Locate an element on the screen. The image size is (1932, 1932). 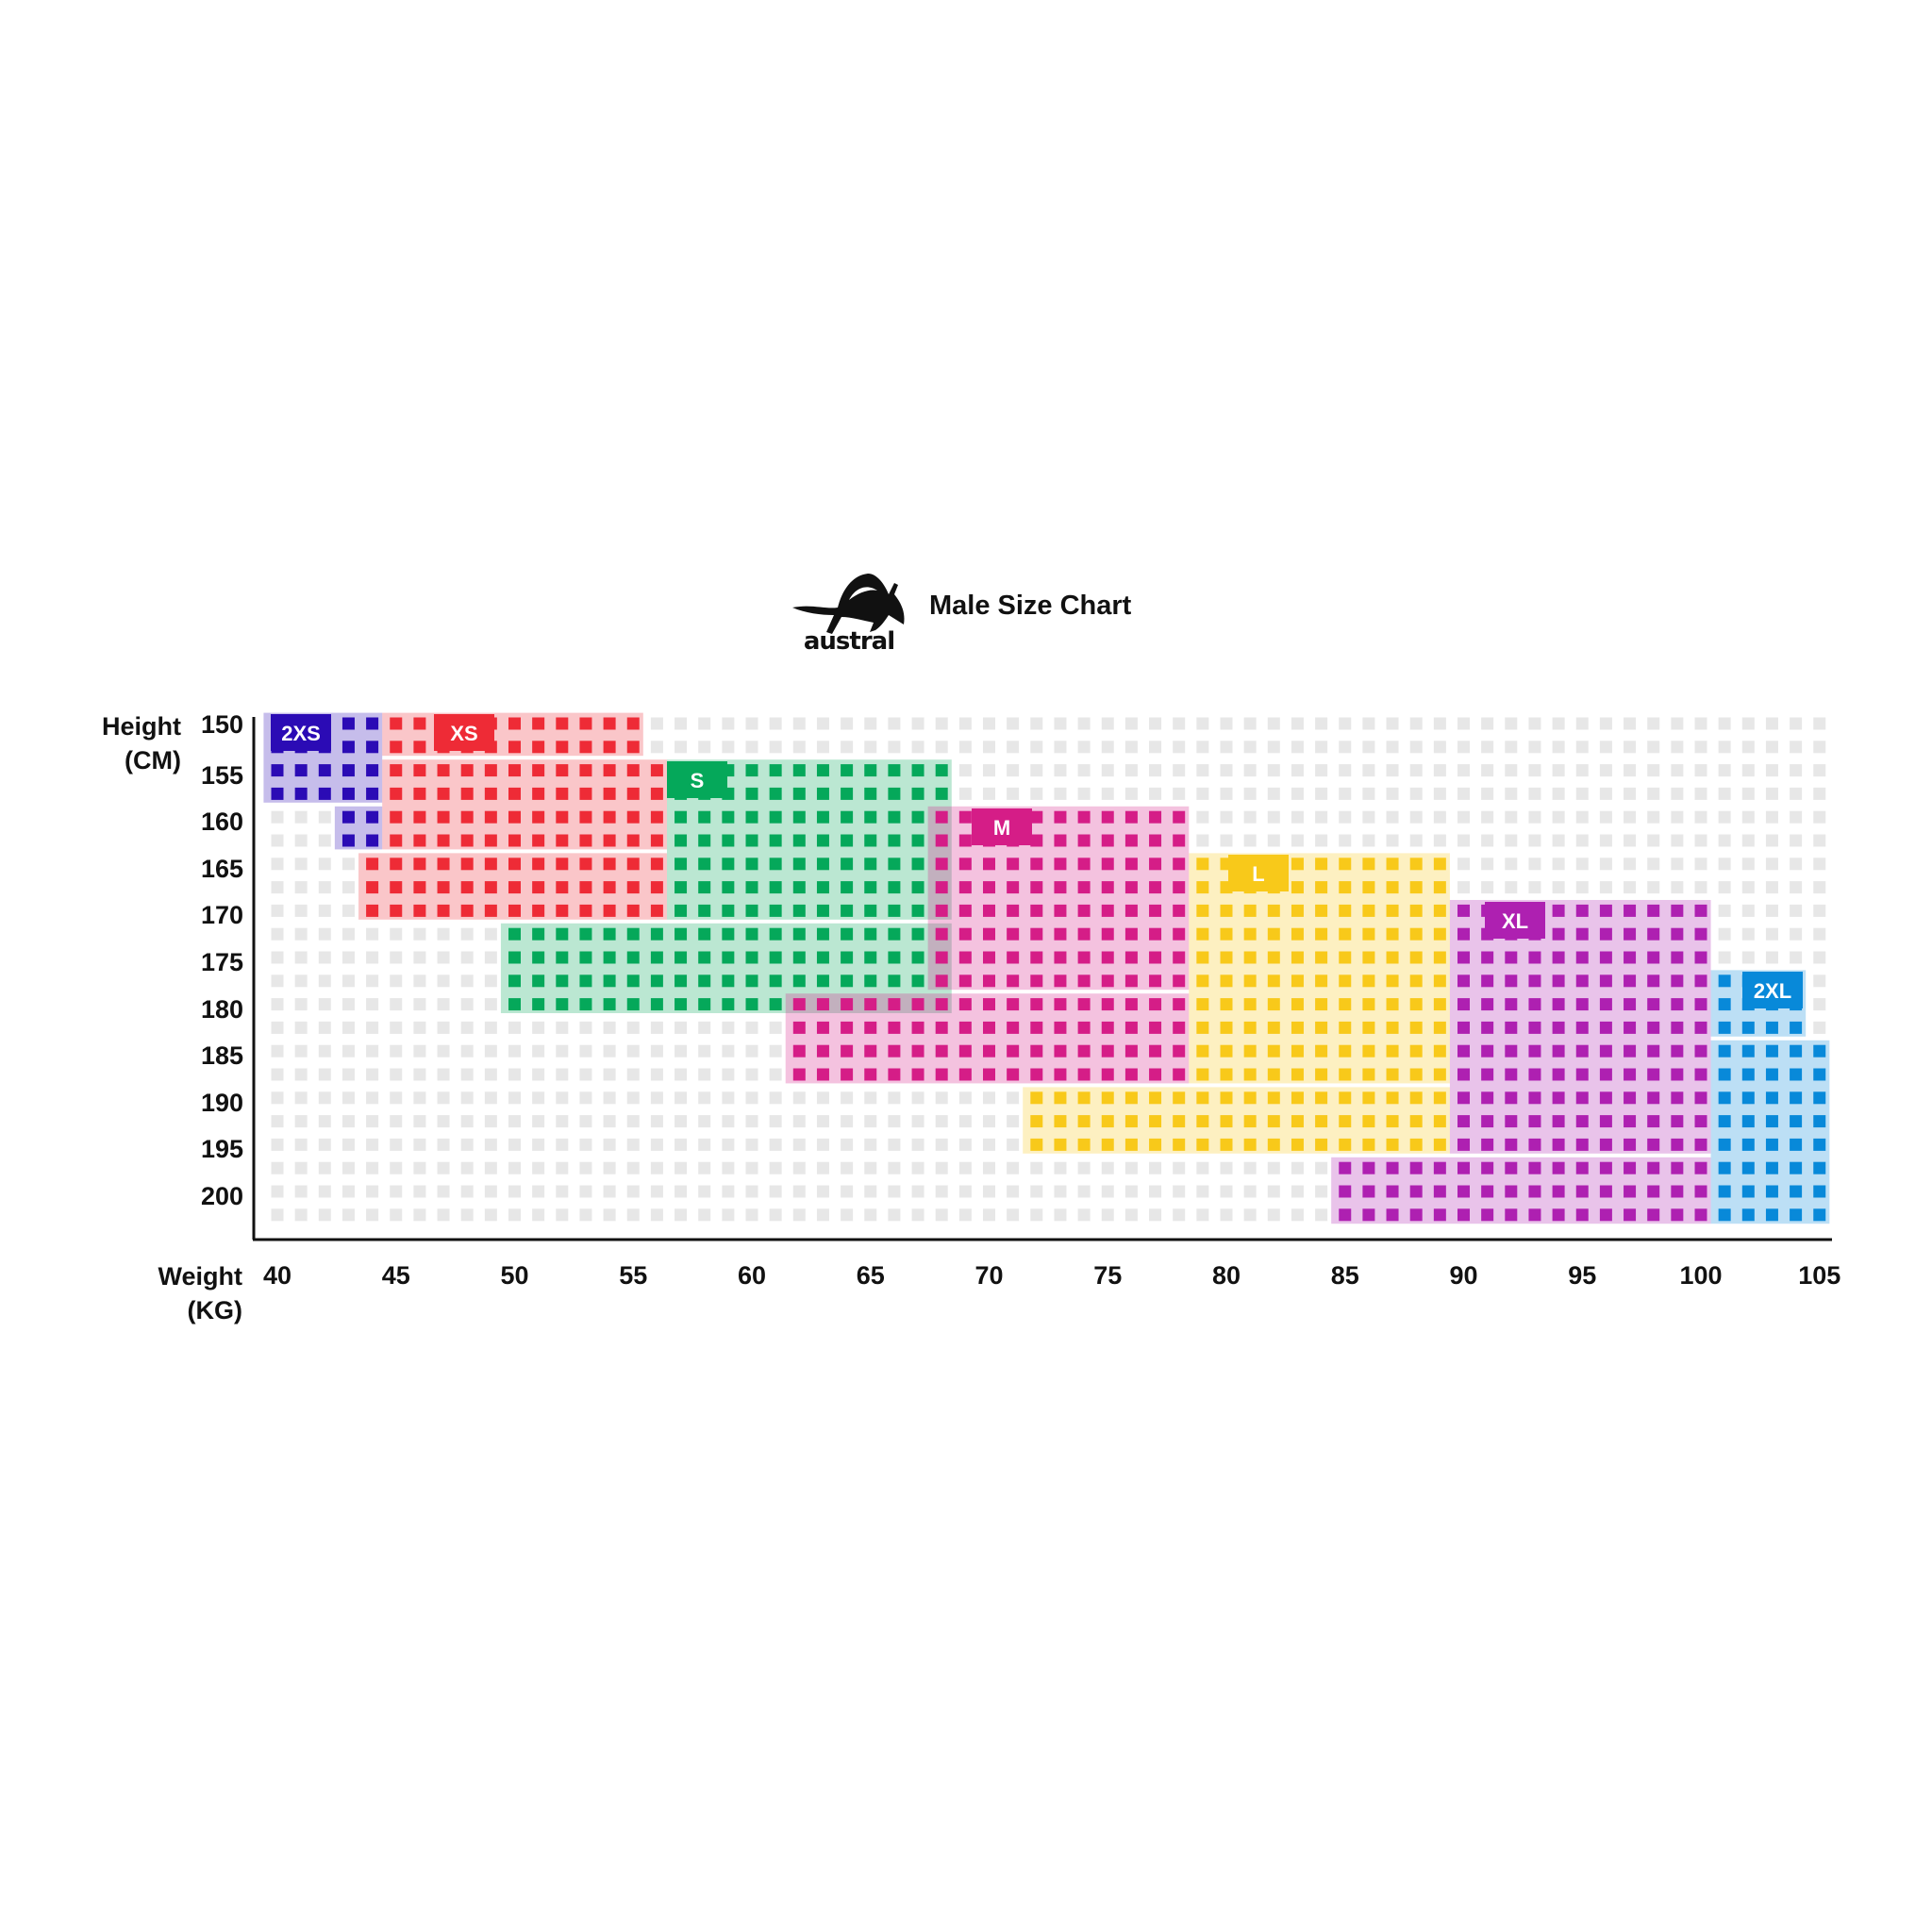
size-label-box-l is located at coordinates (1258, 873).